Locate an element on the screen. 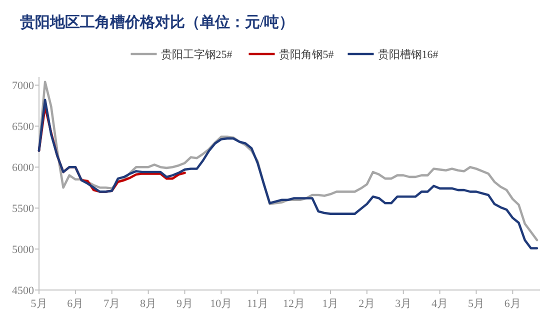 The image size is (557, 332). legend-label: 贵阳角钢5# is located at coordinates (306, 54).